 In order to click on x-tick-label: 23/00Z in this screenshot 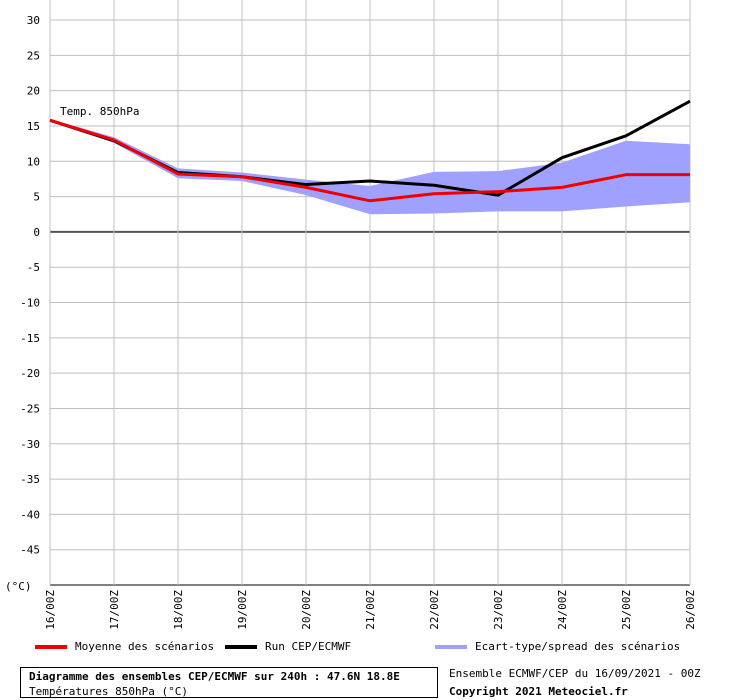, I will do `click(498, 610)`.